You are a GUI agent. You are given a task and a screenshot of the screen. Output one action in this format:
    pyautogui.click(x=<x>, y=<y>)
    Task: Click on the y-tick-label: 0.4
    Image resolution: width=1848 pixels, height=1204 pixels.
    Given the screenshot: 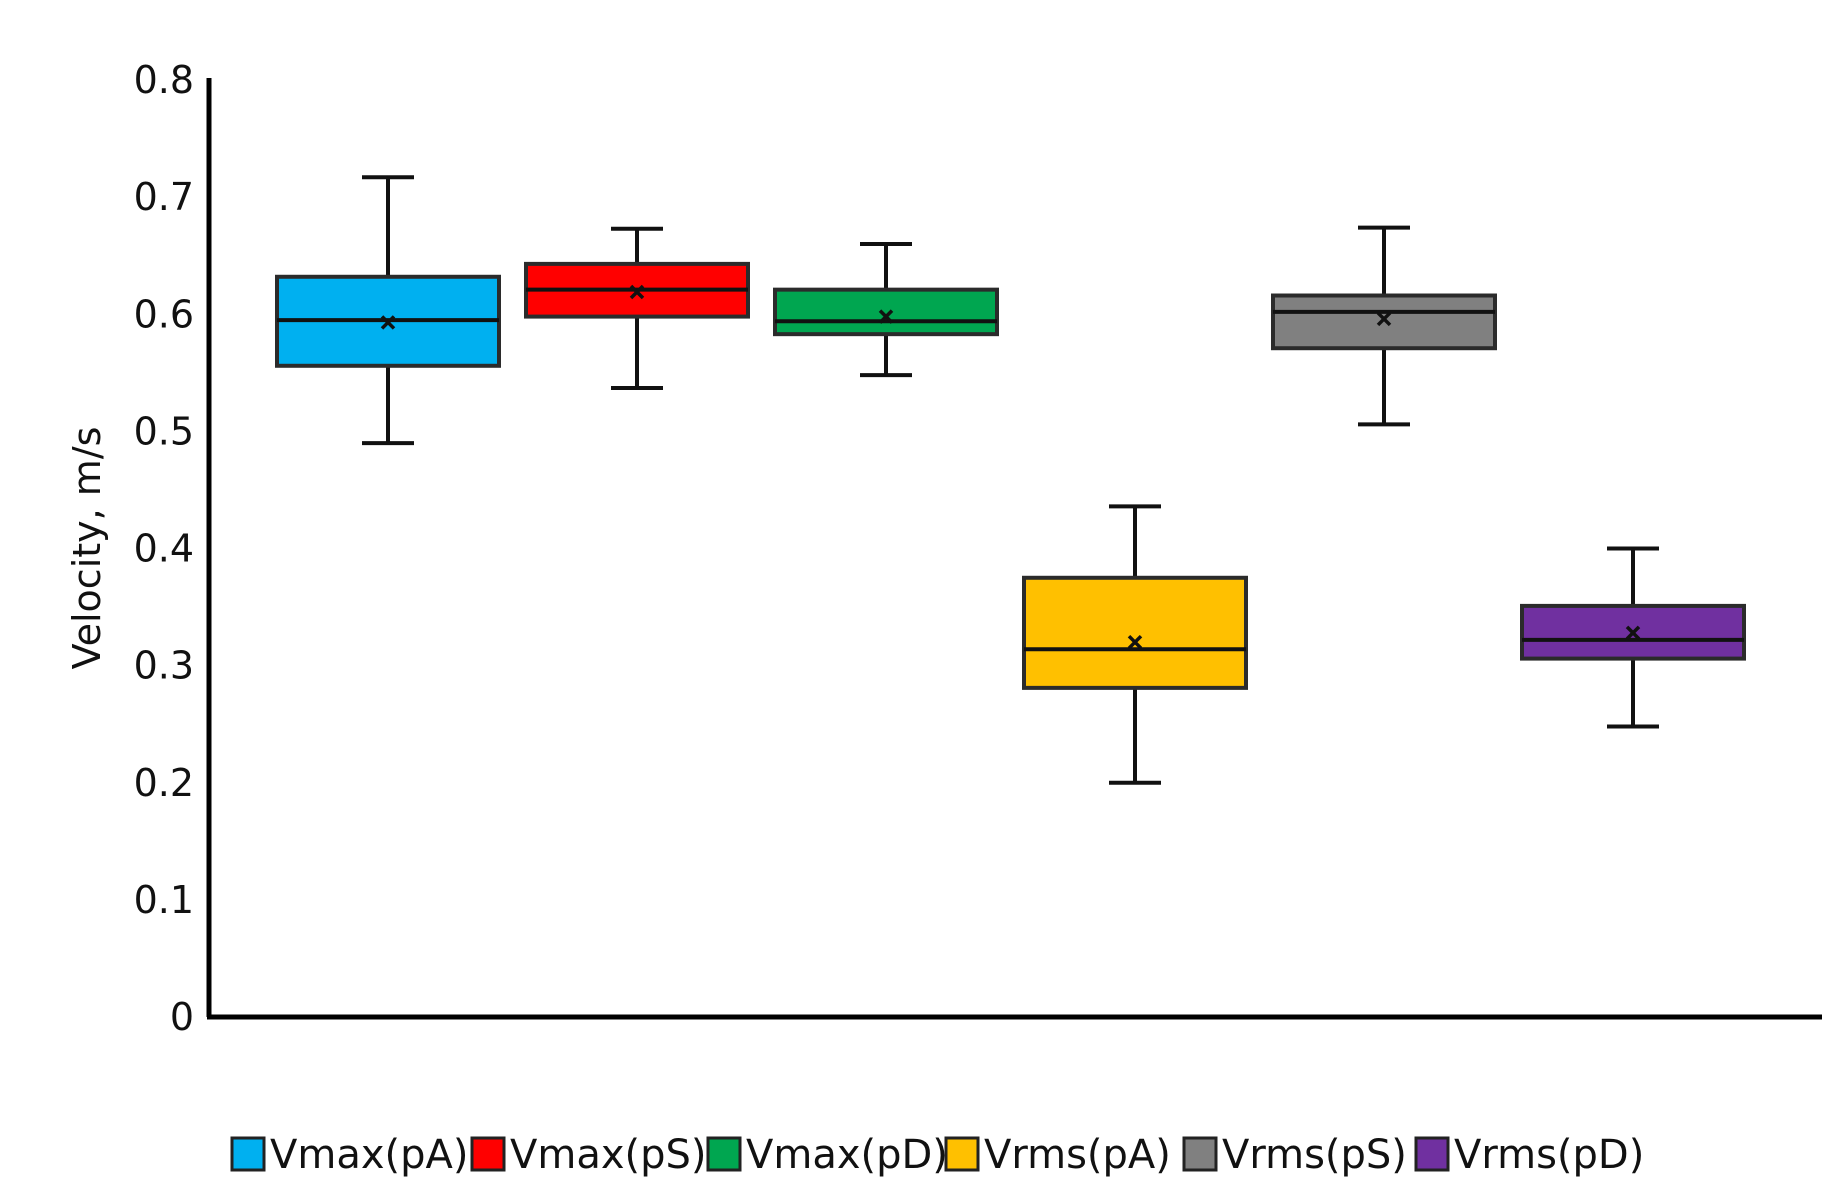 What is the action you would take?
    pyautogui.click(x=164, y=549)
    